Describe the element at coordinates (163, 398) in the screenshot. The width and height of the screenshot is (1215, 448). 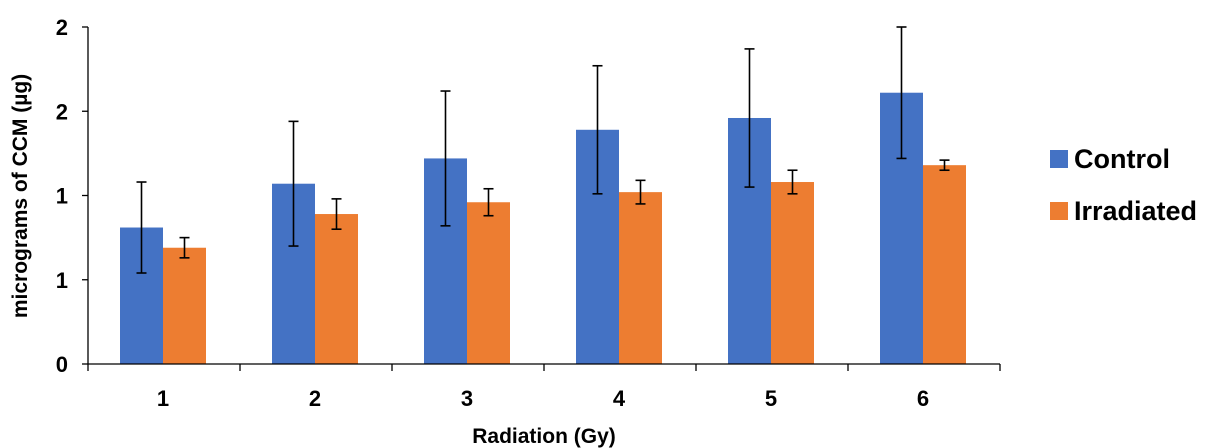
I see `x-tick-label: 1` at that location.